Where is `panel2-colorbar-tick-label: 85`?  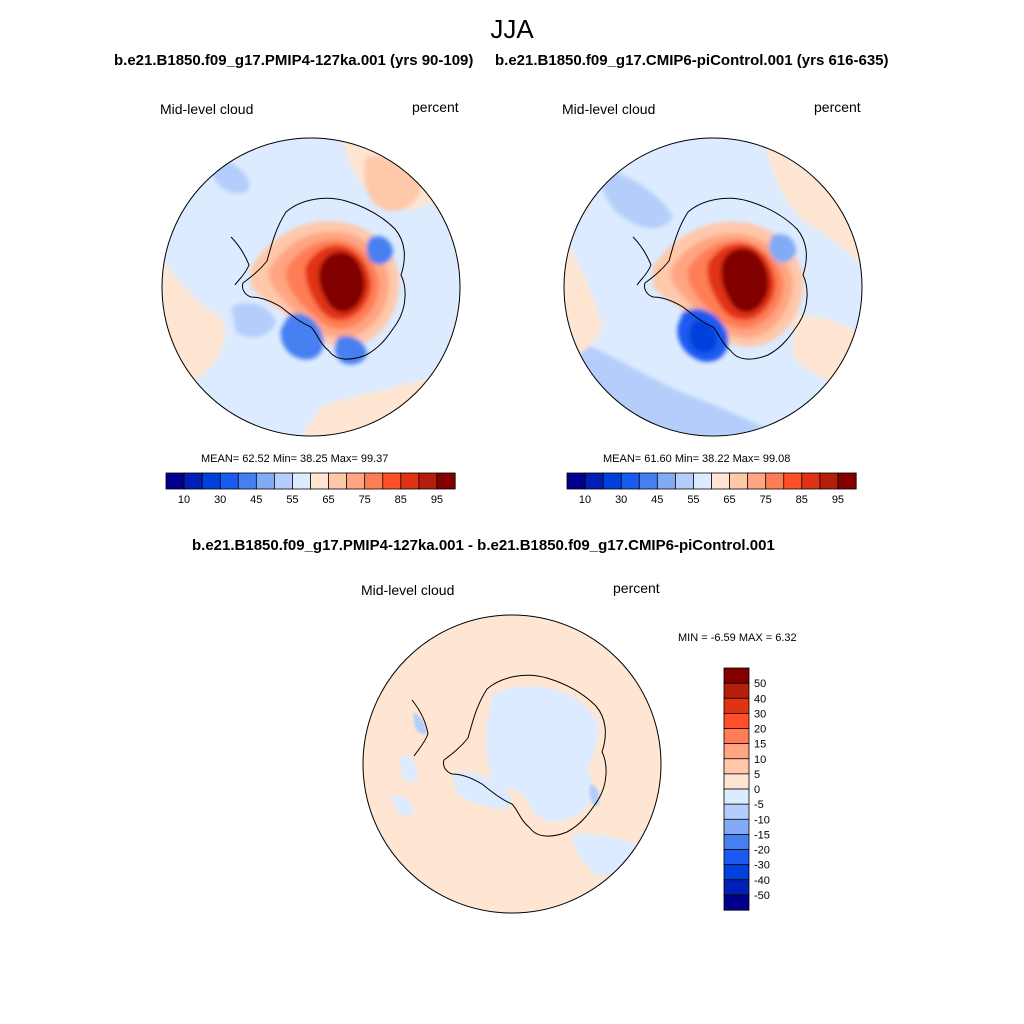 panel2-colorbar-tick-label: 85 is located at coordinates (802, 500).